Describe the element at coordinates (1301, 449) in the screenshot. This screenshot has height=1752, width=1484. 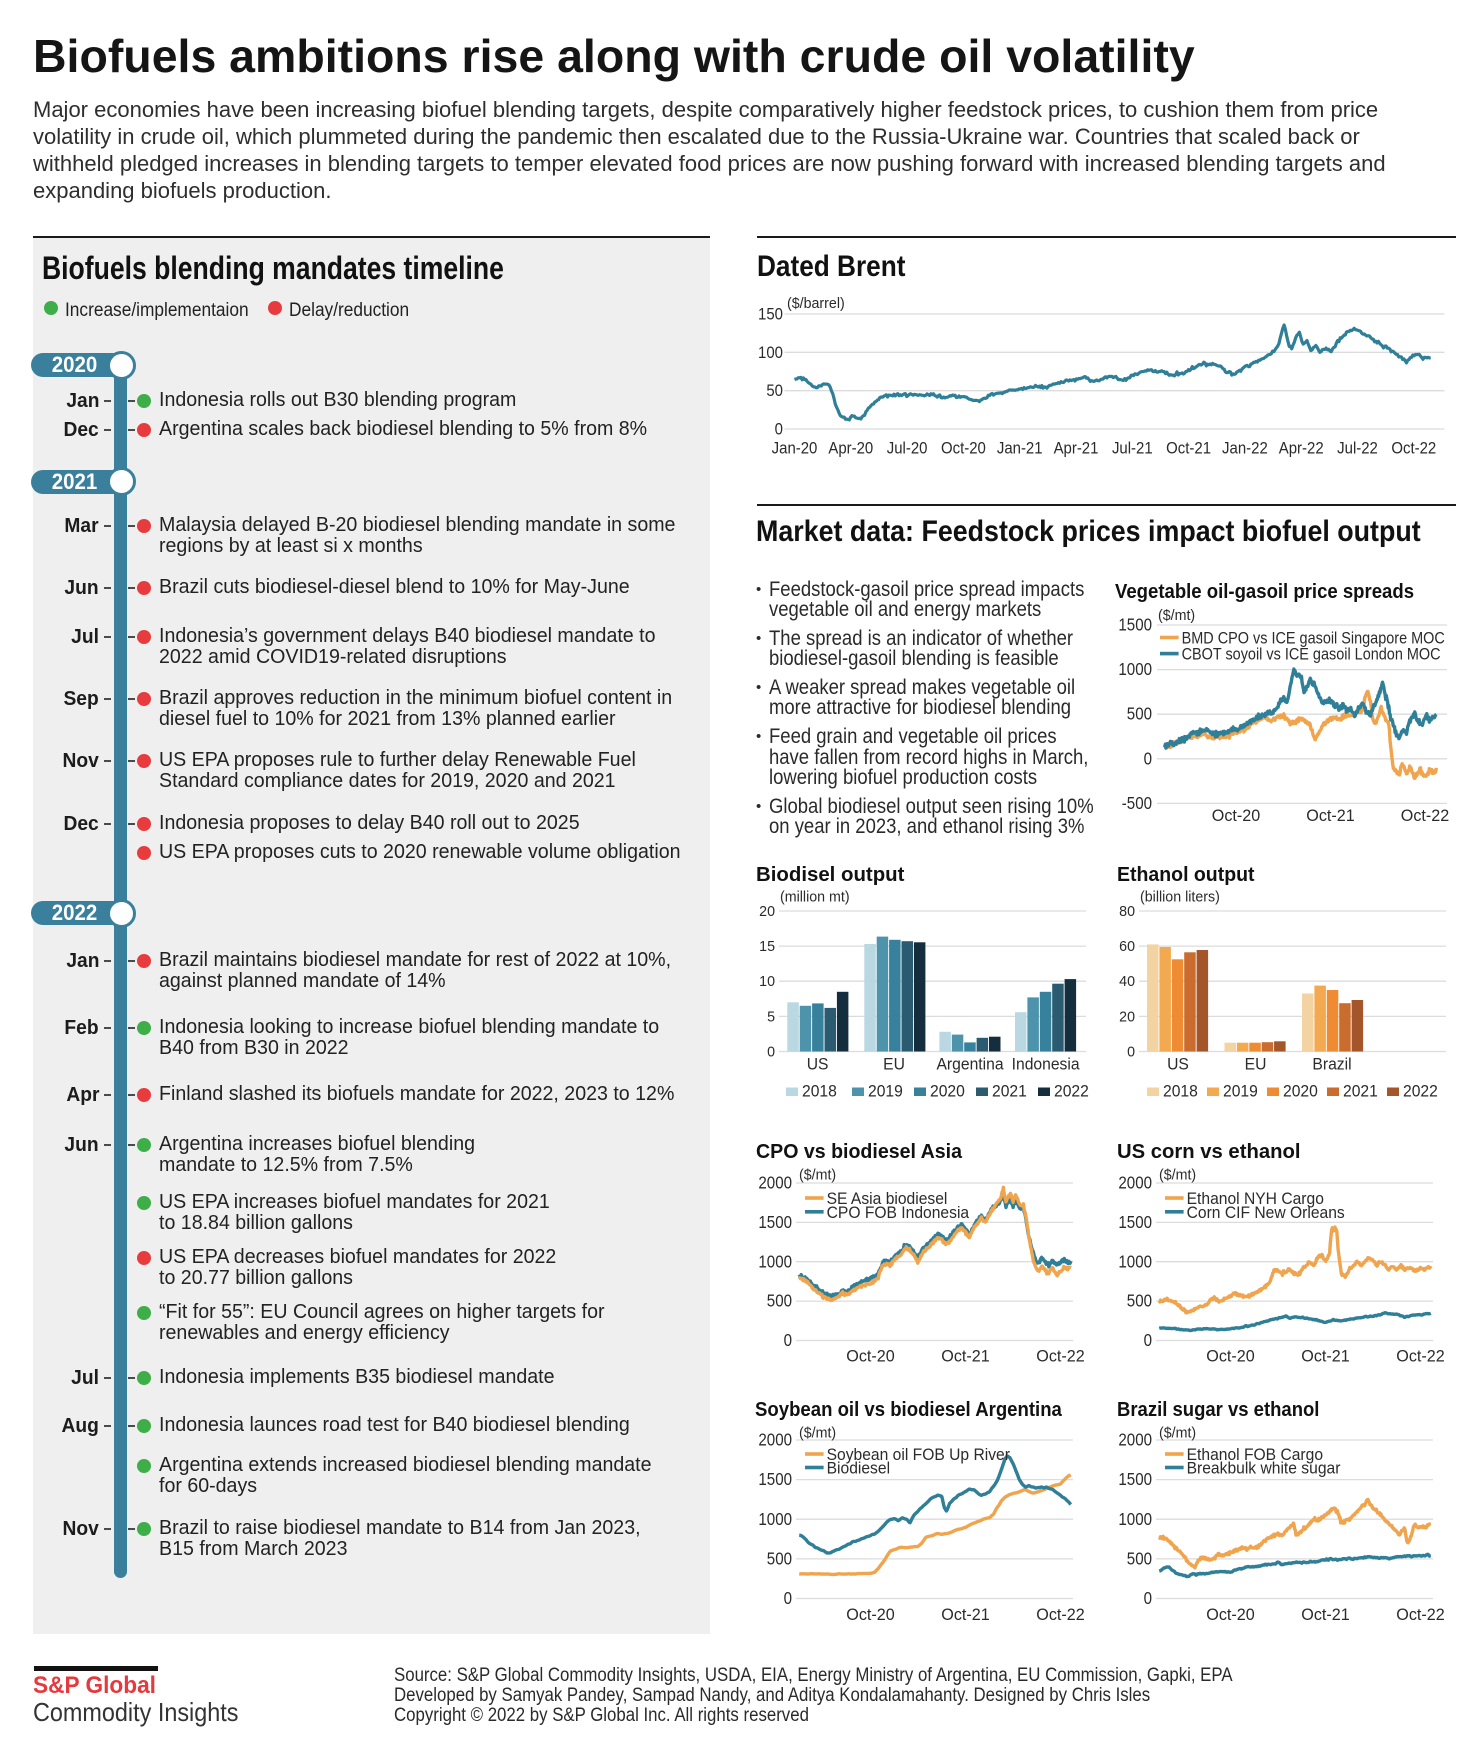
I see `svg-text: Apr-22` at that location.